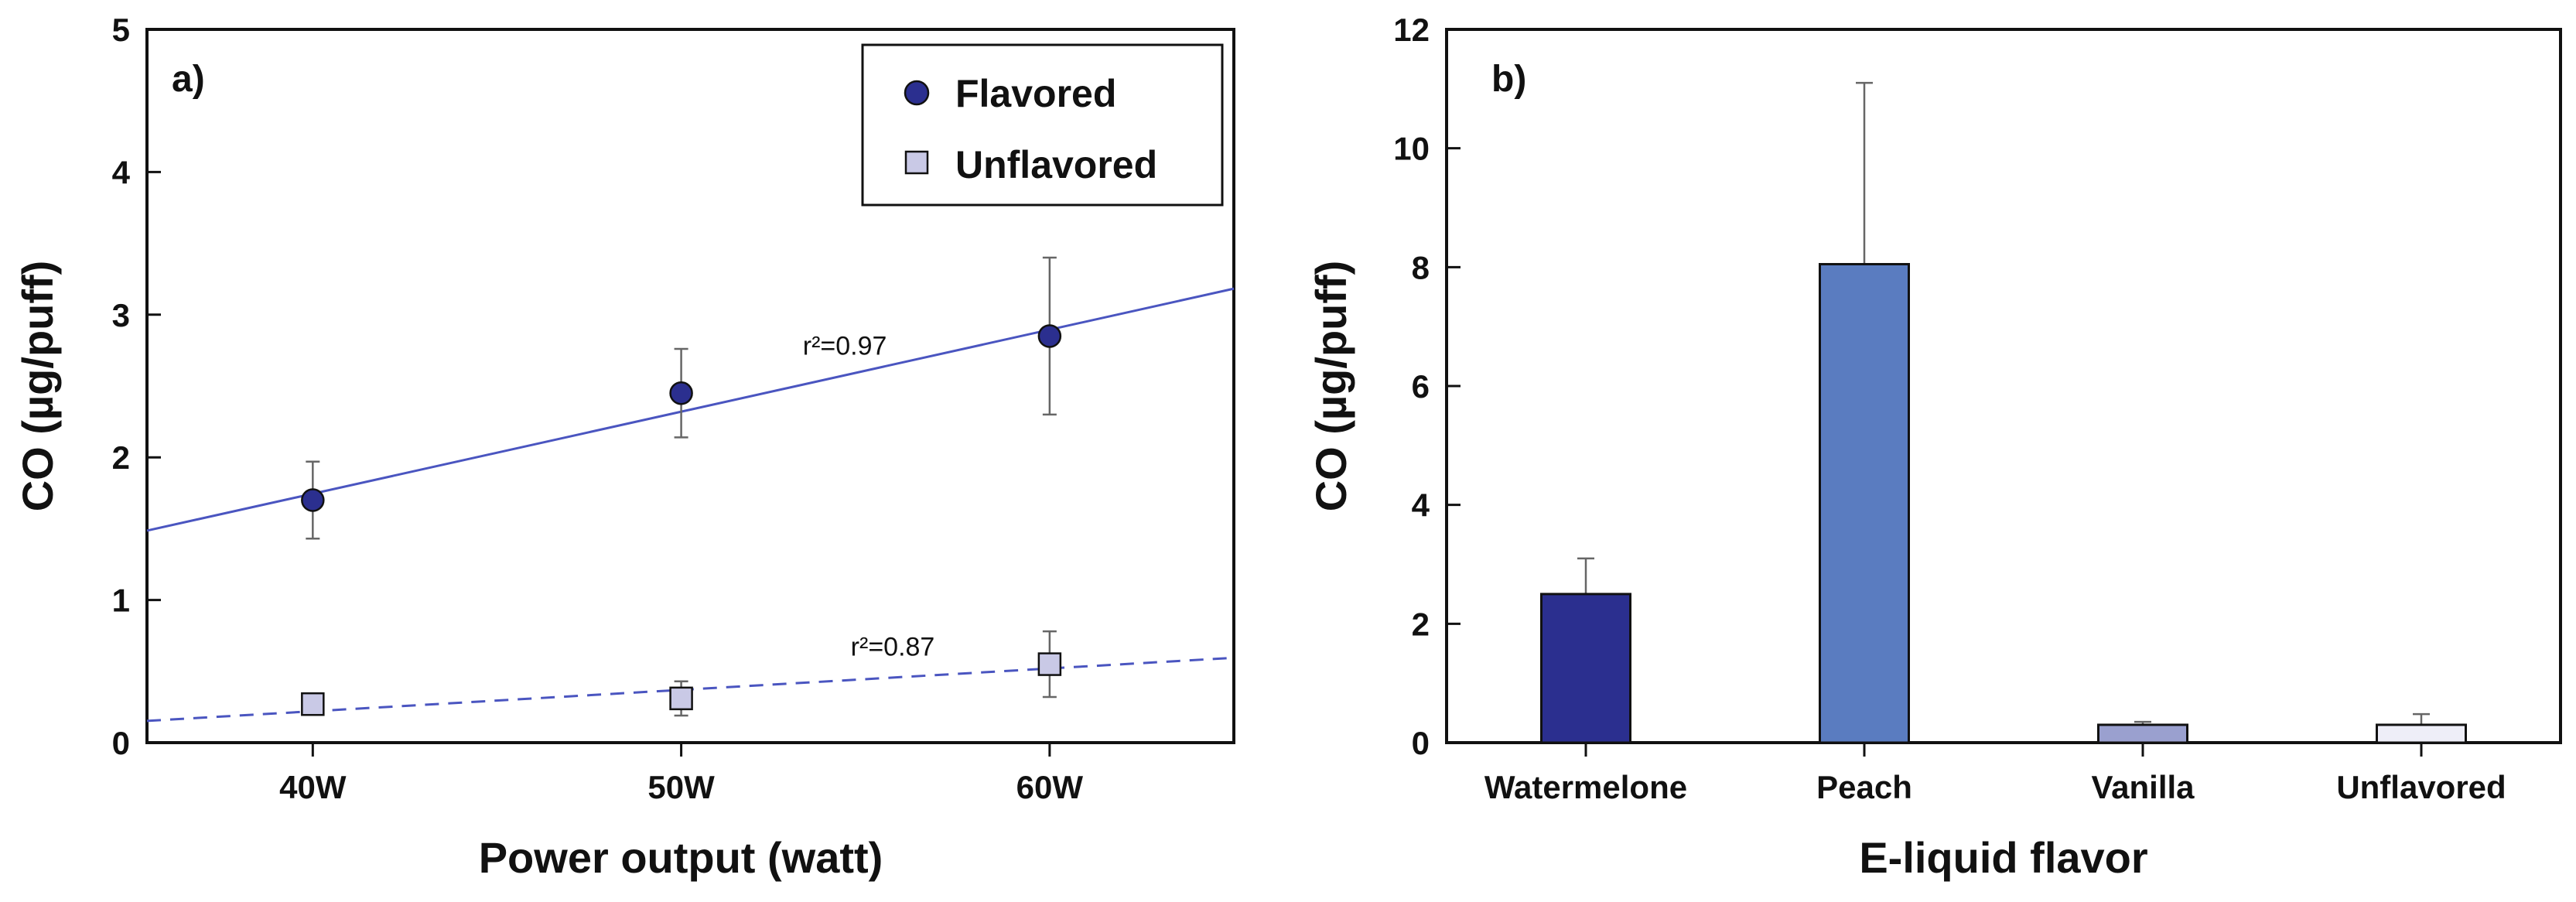 The width and height of the screenshot is (2576, 902). I want to click on panel-b-x-axis-title: E-liquid flavor, so click(2003, 858).